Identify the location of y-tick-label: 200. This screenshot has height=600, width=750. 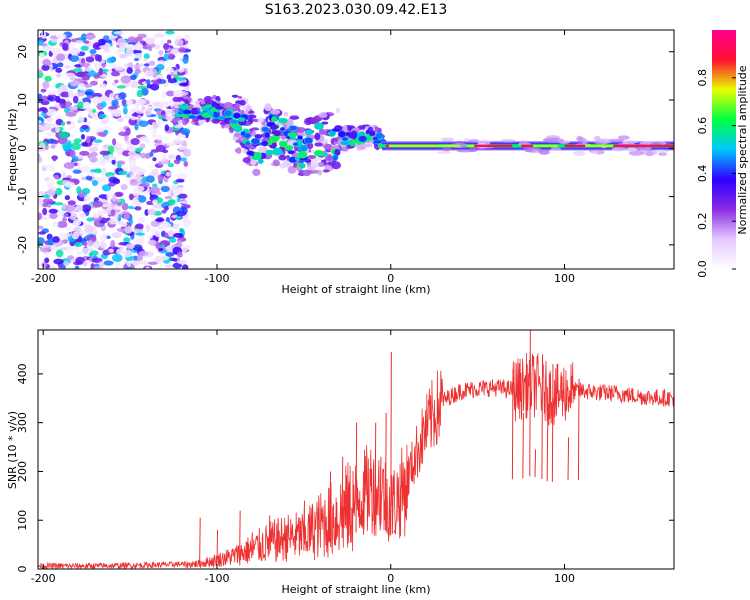
(22, 471).